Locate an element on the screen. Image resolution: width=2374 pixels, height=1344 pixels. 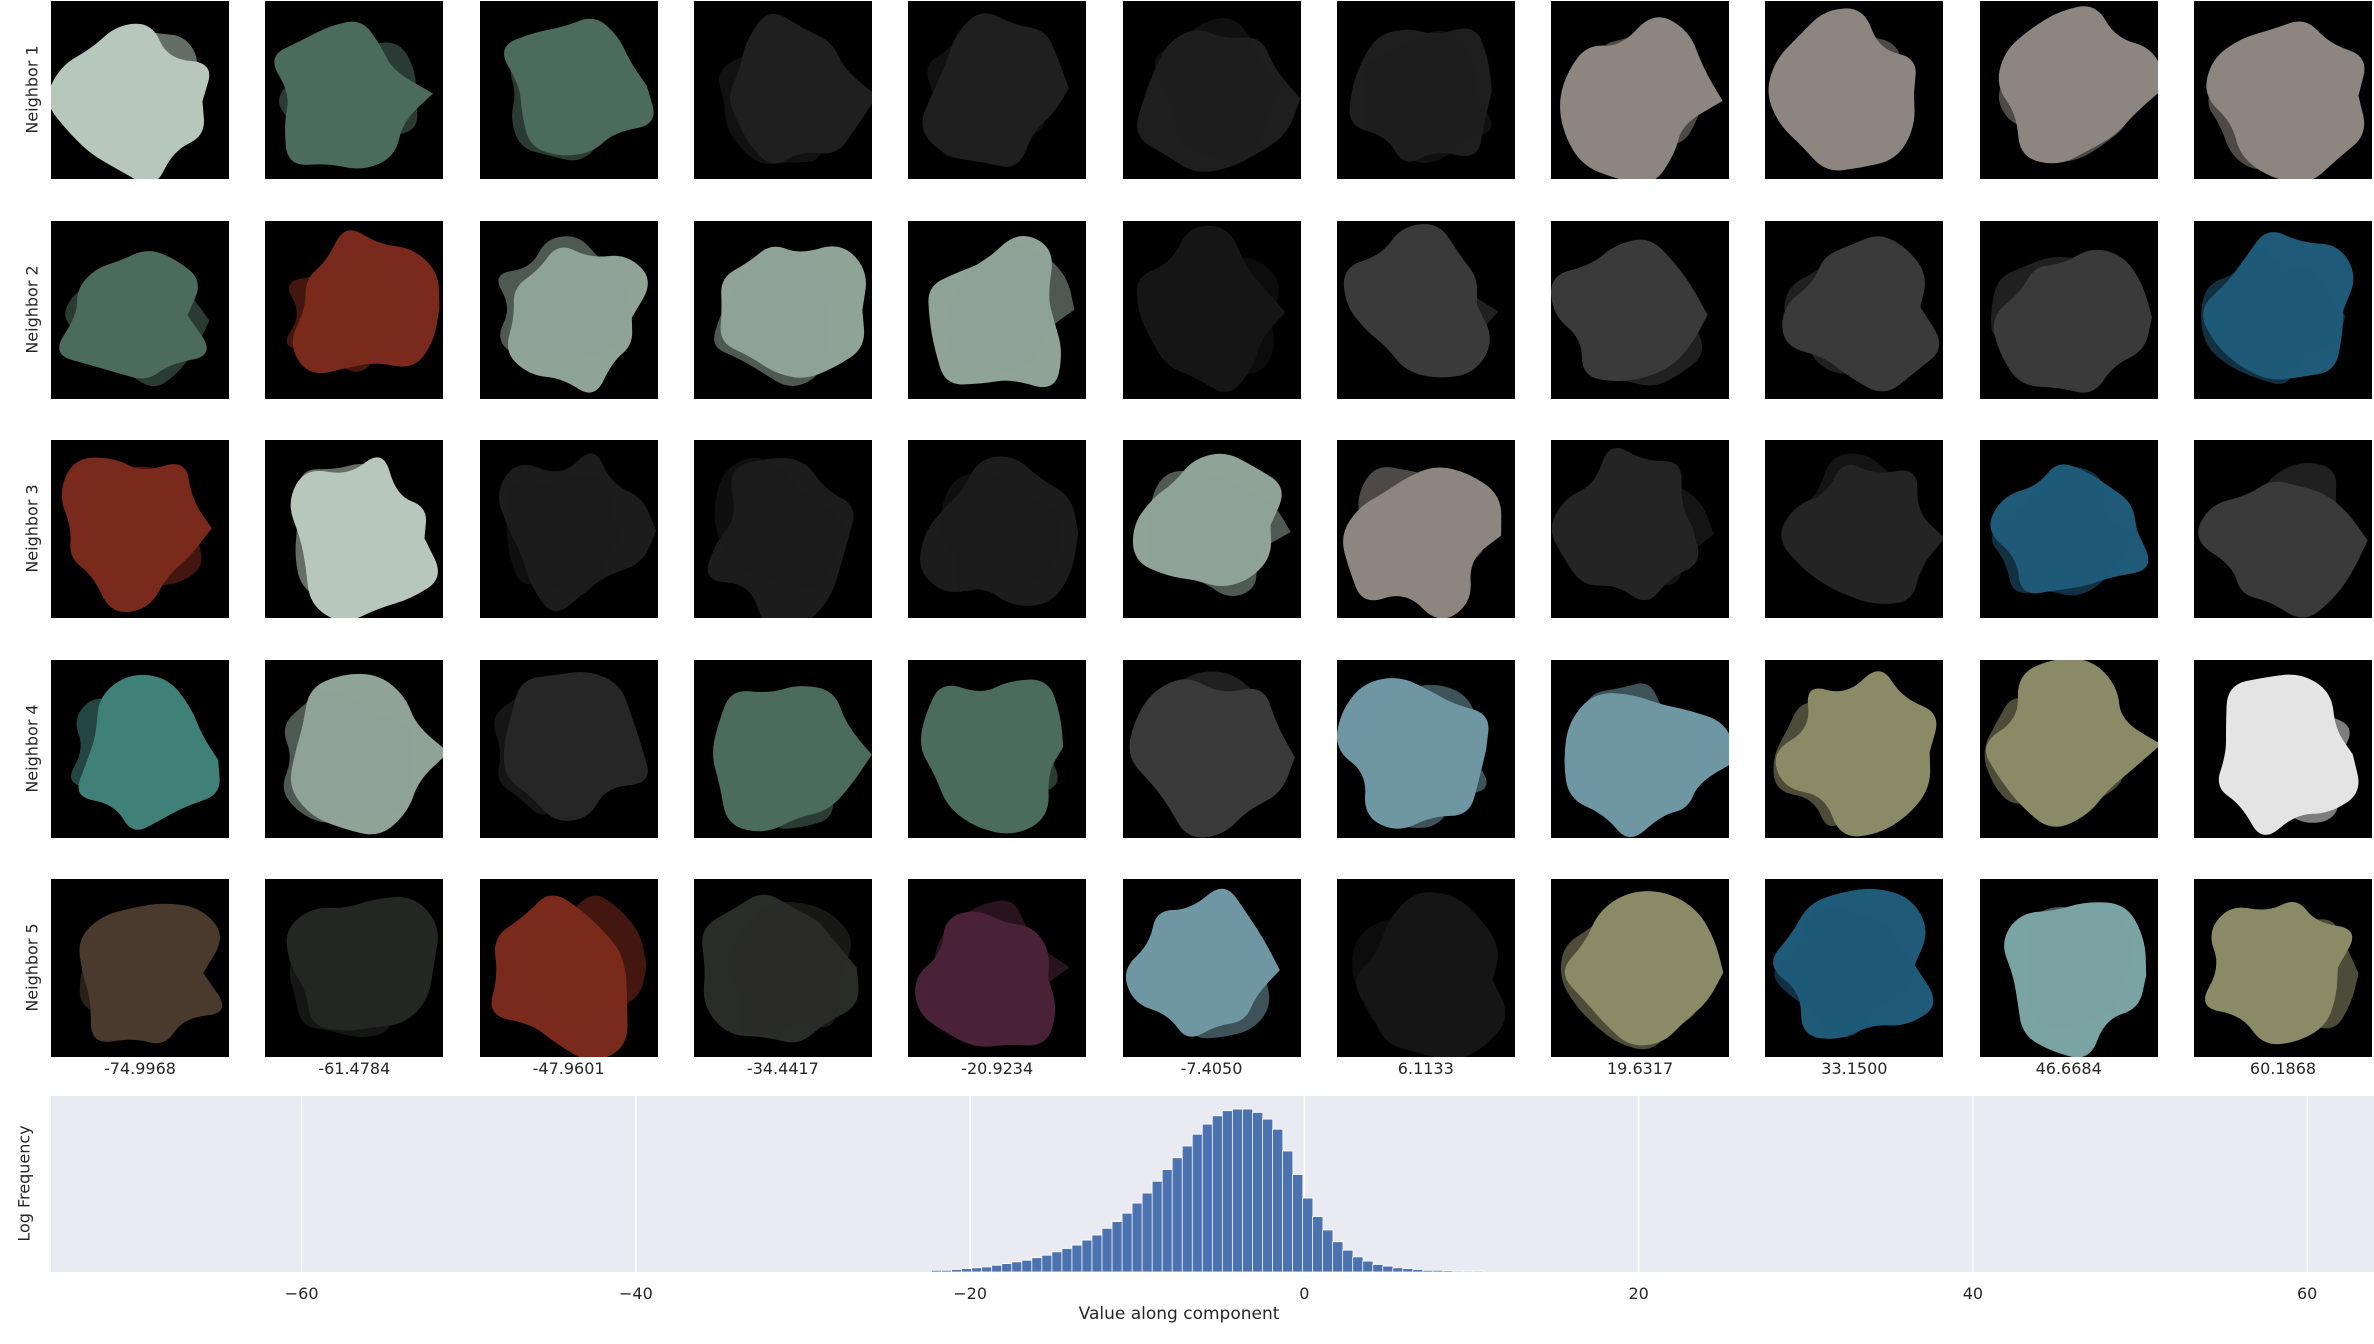
column-value-label: -20.9234 is located at coordinates (997, 1068).